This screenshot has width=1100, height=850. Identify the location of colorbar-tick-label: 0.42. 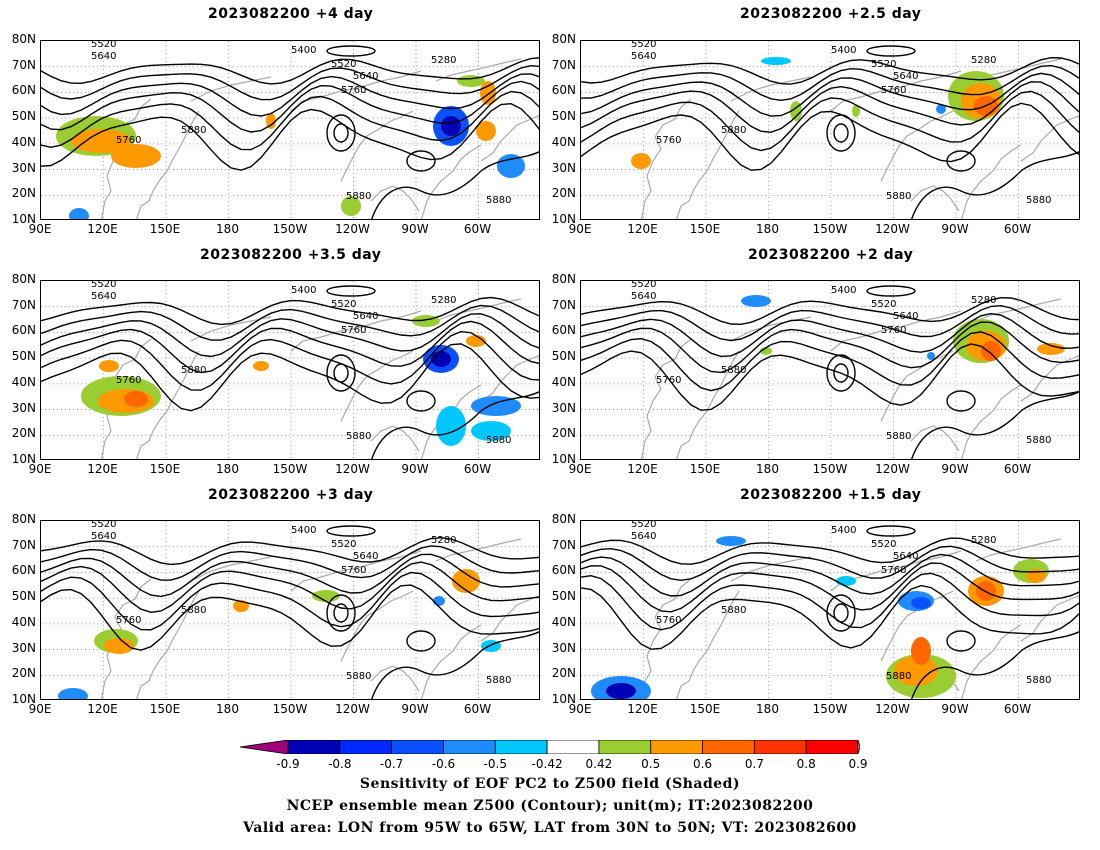
(599, 764).